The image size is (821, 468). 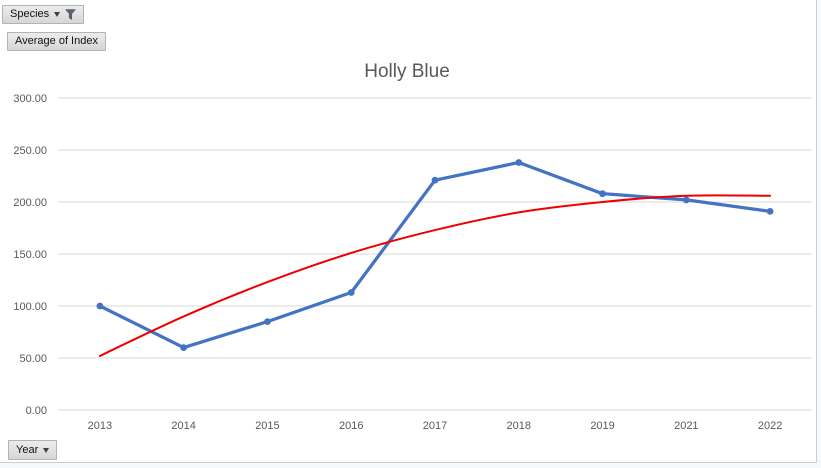 What do you see at coordinates (30, 14) in the screenshot?
I see `species-filter-label: Species` at bounding box center [30, 14].